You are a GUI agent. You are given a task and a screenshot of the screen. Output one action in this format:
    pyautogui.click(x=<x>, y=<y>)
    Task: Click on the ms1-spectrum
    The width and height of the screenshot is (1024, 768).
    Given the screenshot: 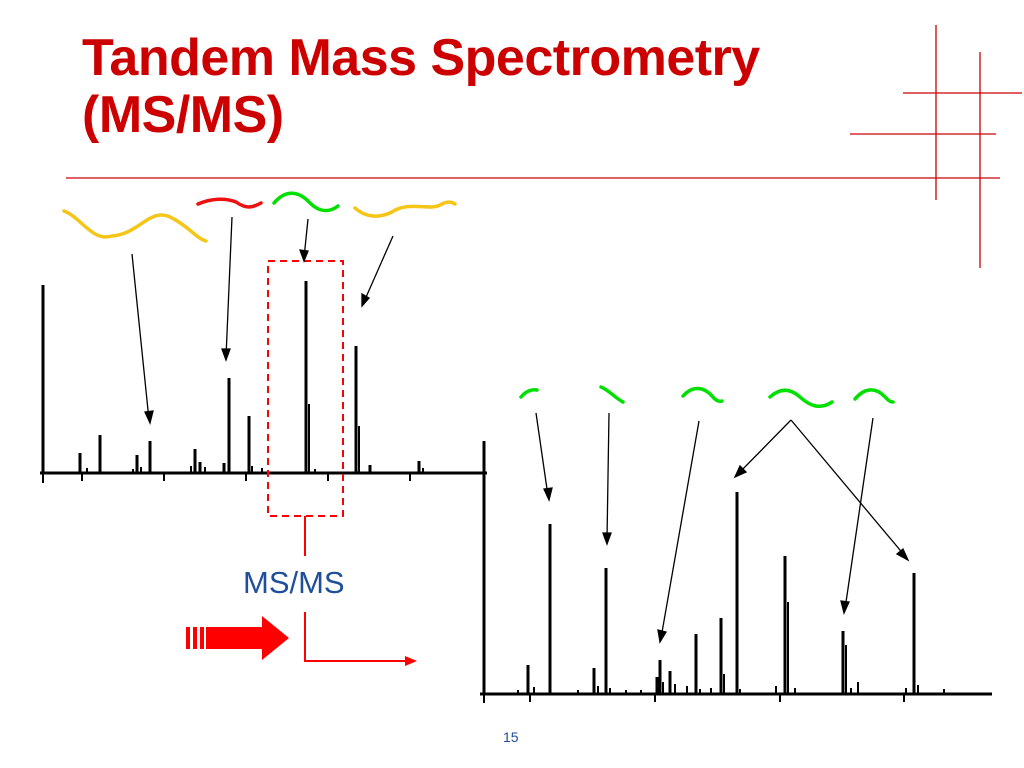 What is the action you would take?
    pyautogui.click(x=263, y=382)
    